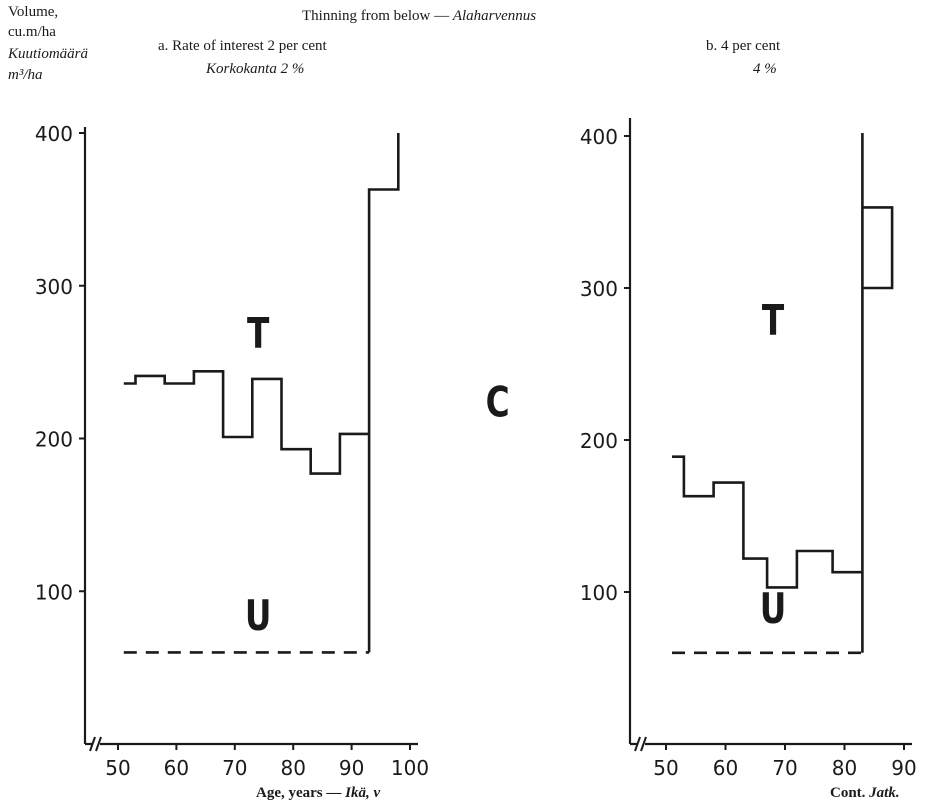 Image resolution: width=927 pixels, height=806 pixels. What do you see at coordinates (48, 54) in the screenshot?
I see `y-axis-label-fi: Kuutiomäärä` at bounding box center [48, 54].